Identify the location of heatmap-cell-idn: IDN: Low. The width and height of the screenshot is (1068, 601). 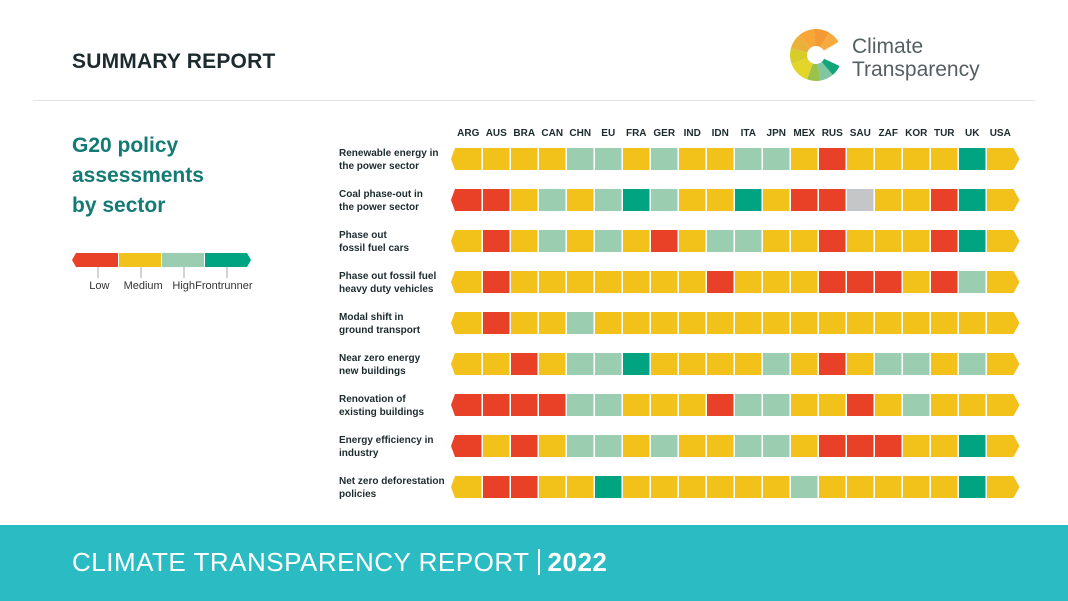
(720, 405).